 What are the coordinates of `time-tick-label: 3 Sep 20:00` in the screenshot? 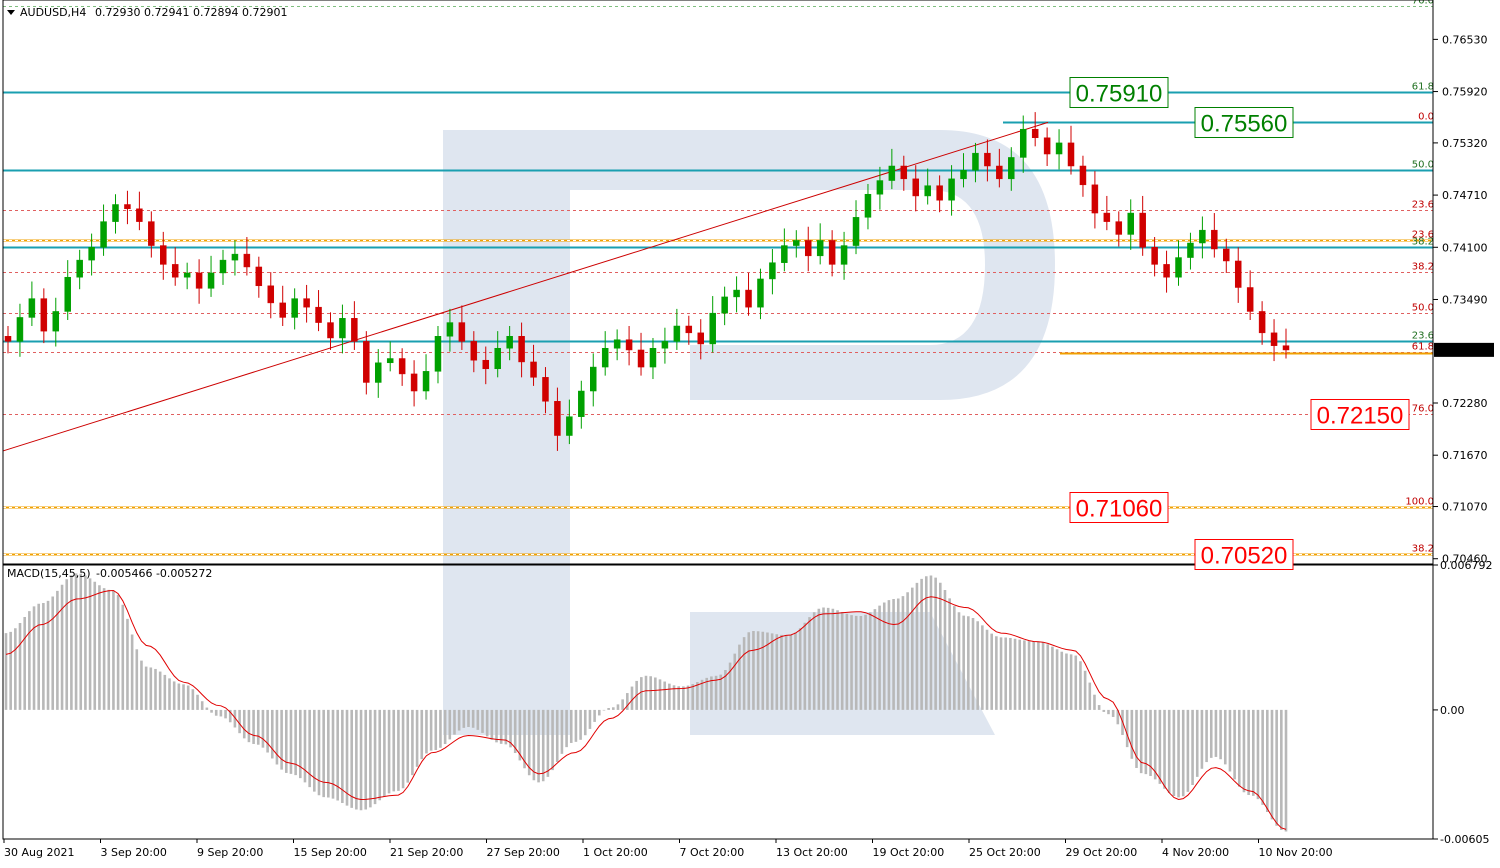 It's located at (134, 852).